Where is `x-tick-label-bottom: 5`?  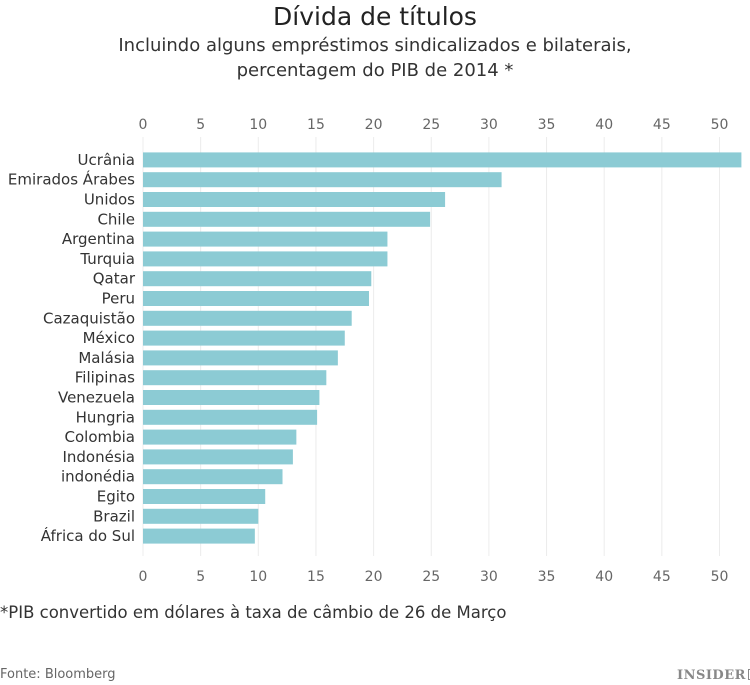
x-tick-label-bottom: 5 is located at coordinates (200, 577).